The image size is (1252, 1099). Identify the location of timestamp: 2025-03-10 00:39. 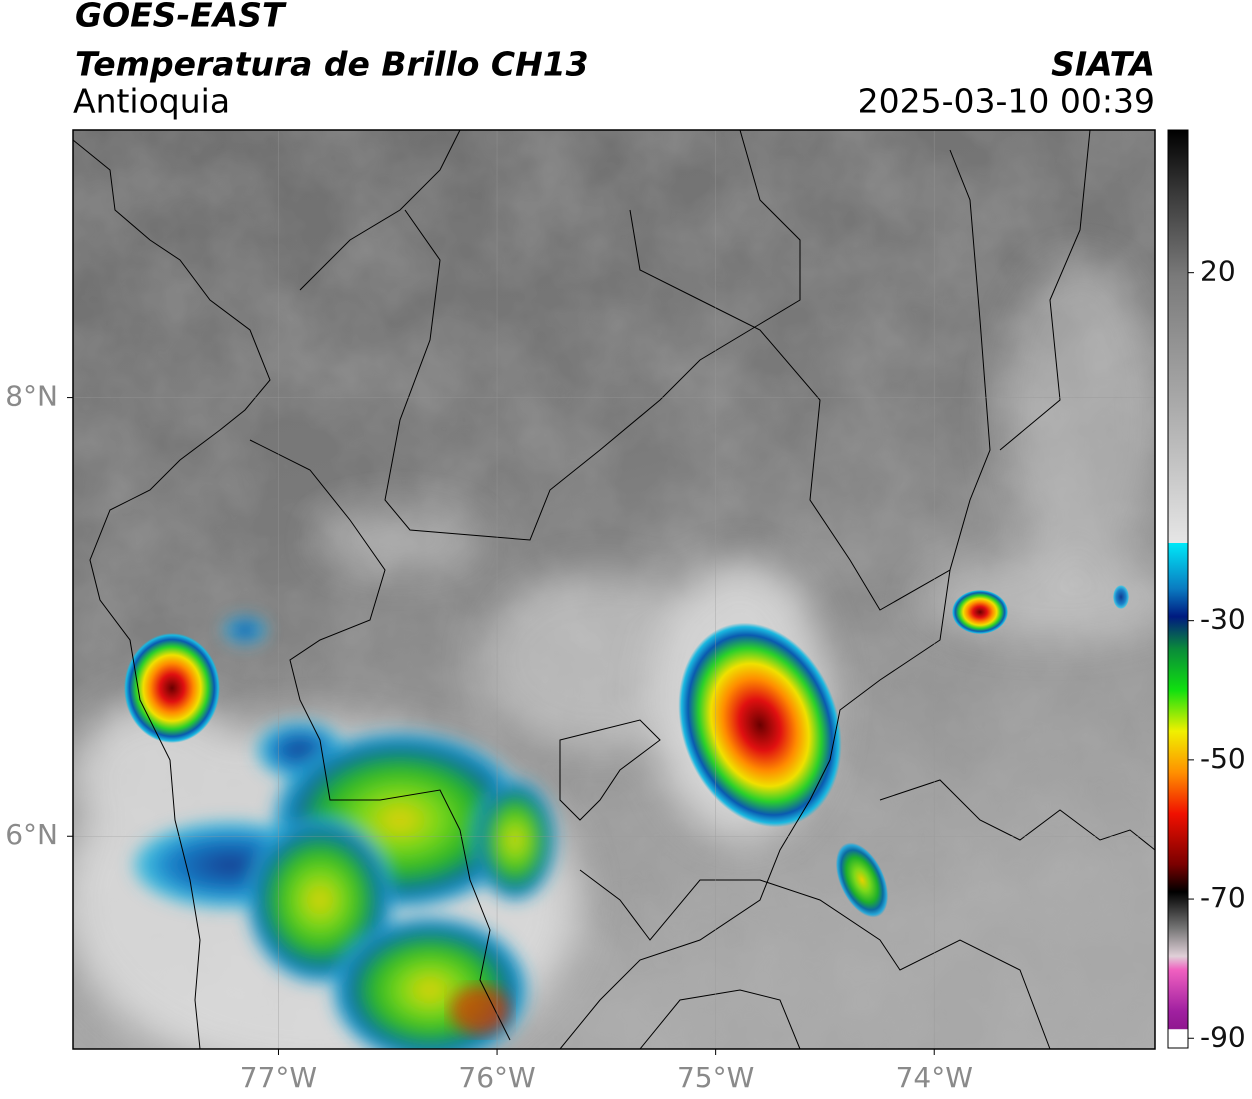
(1006, 101).